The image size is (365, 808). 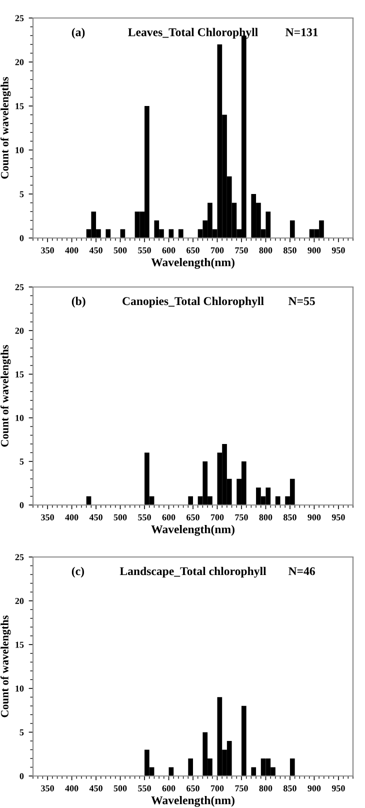 What do you see at coordinates (301, 571) in the screenshot?
I see `annotation: N=46` at bounding box center [301, 571].